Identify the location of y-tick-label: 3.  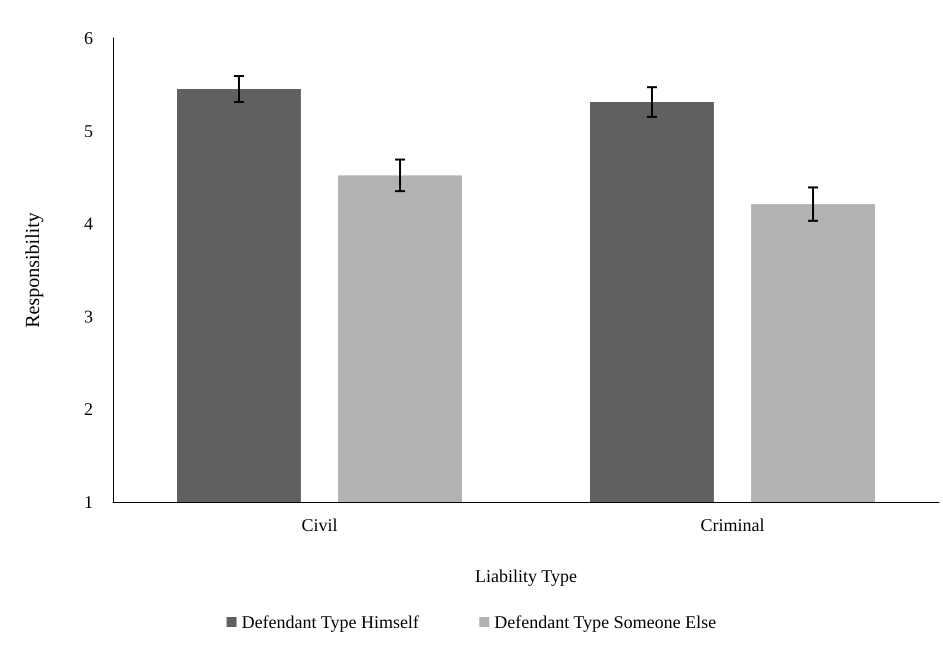
(88, 316).